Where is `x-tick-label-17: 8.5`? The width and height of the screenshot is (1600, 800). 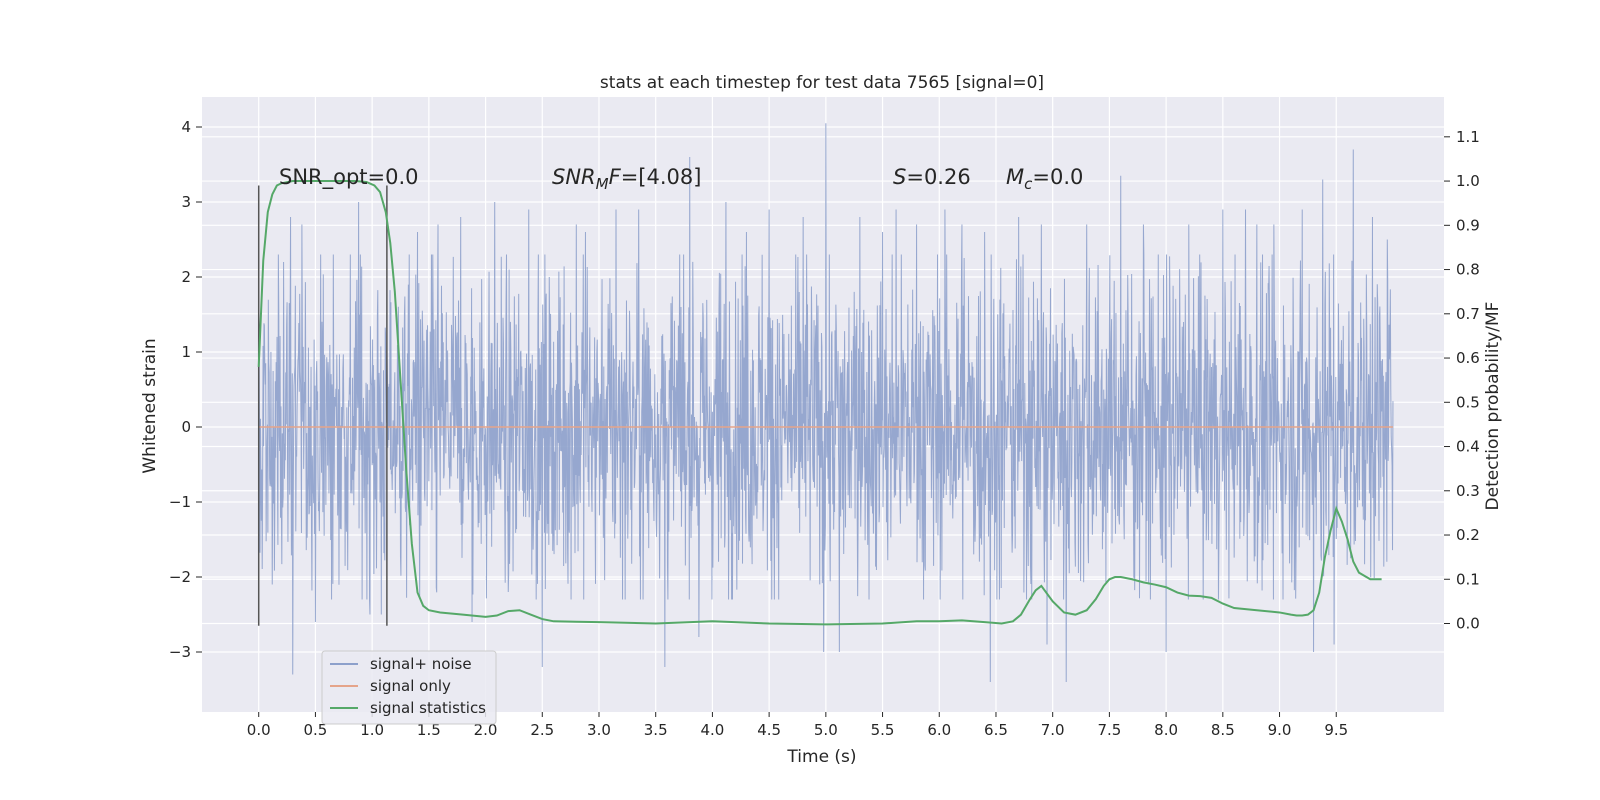 x-tick-label-17: 8.5 is located at coordinates (1223, 730).